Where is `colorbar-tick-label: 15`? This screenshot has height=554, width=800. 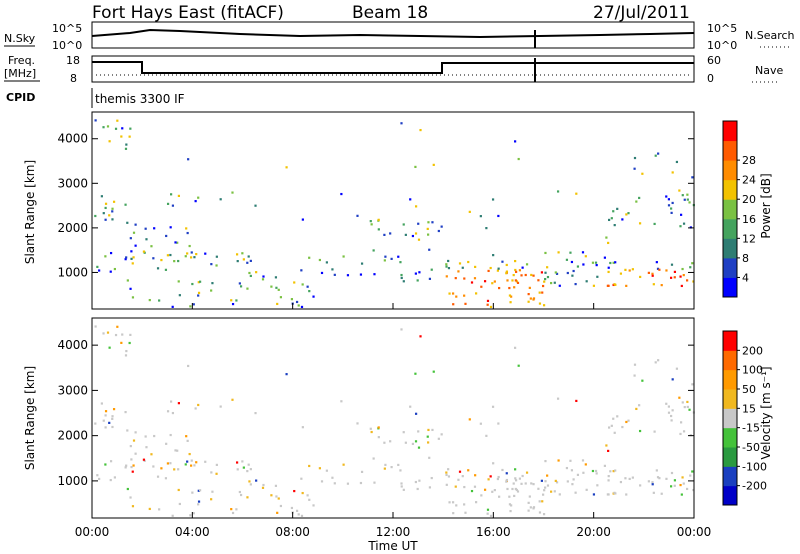 colorbar-tick-label: 15 is located at coordinates (749, 408).